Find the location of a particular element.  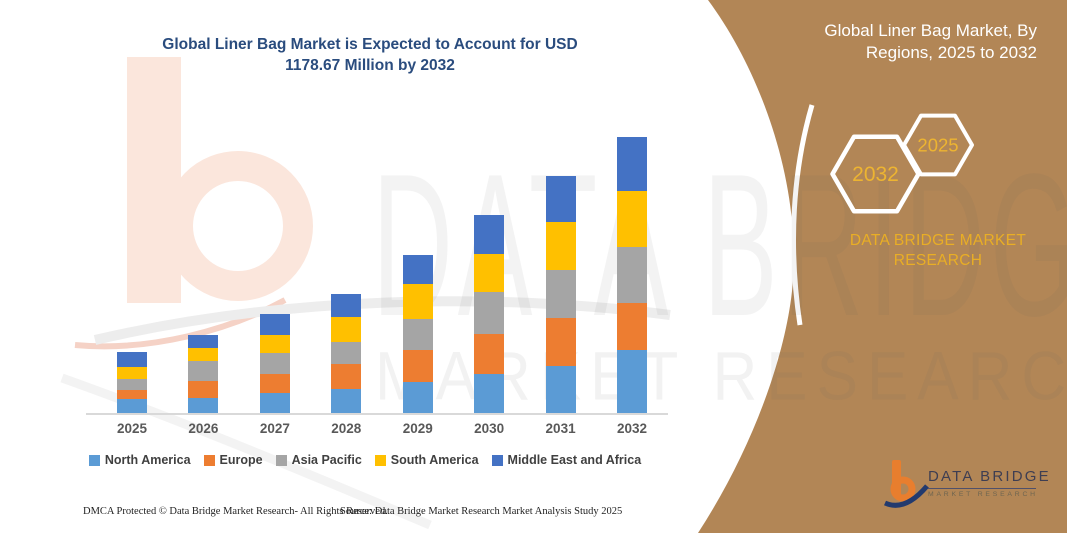

bar-2027 is located at coordinates (274, 363).